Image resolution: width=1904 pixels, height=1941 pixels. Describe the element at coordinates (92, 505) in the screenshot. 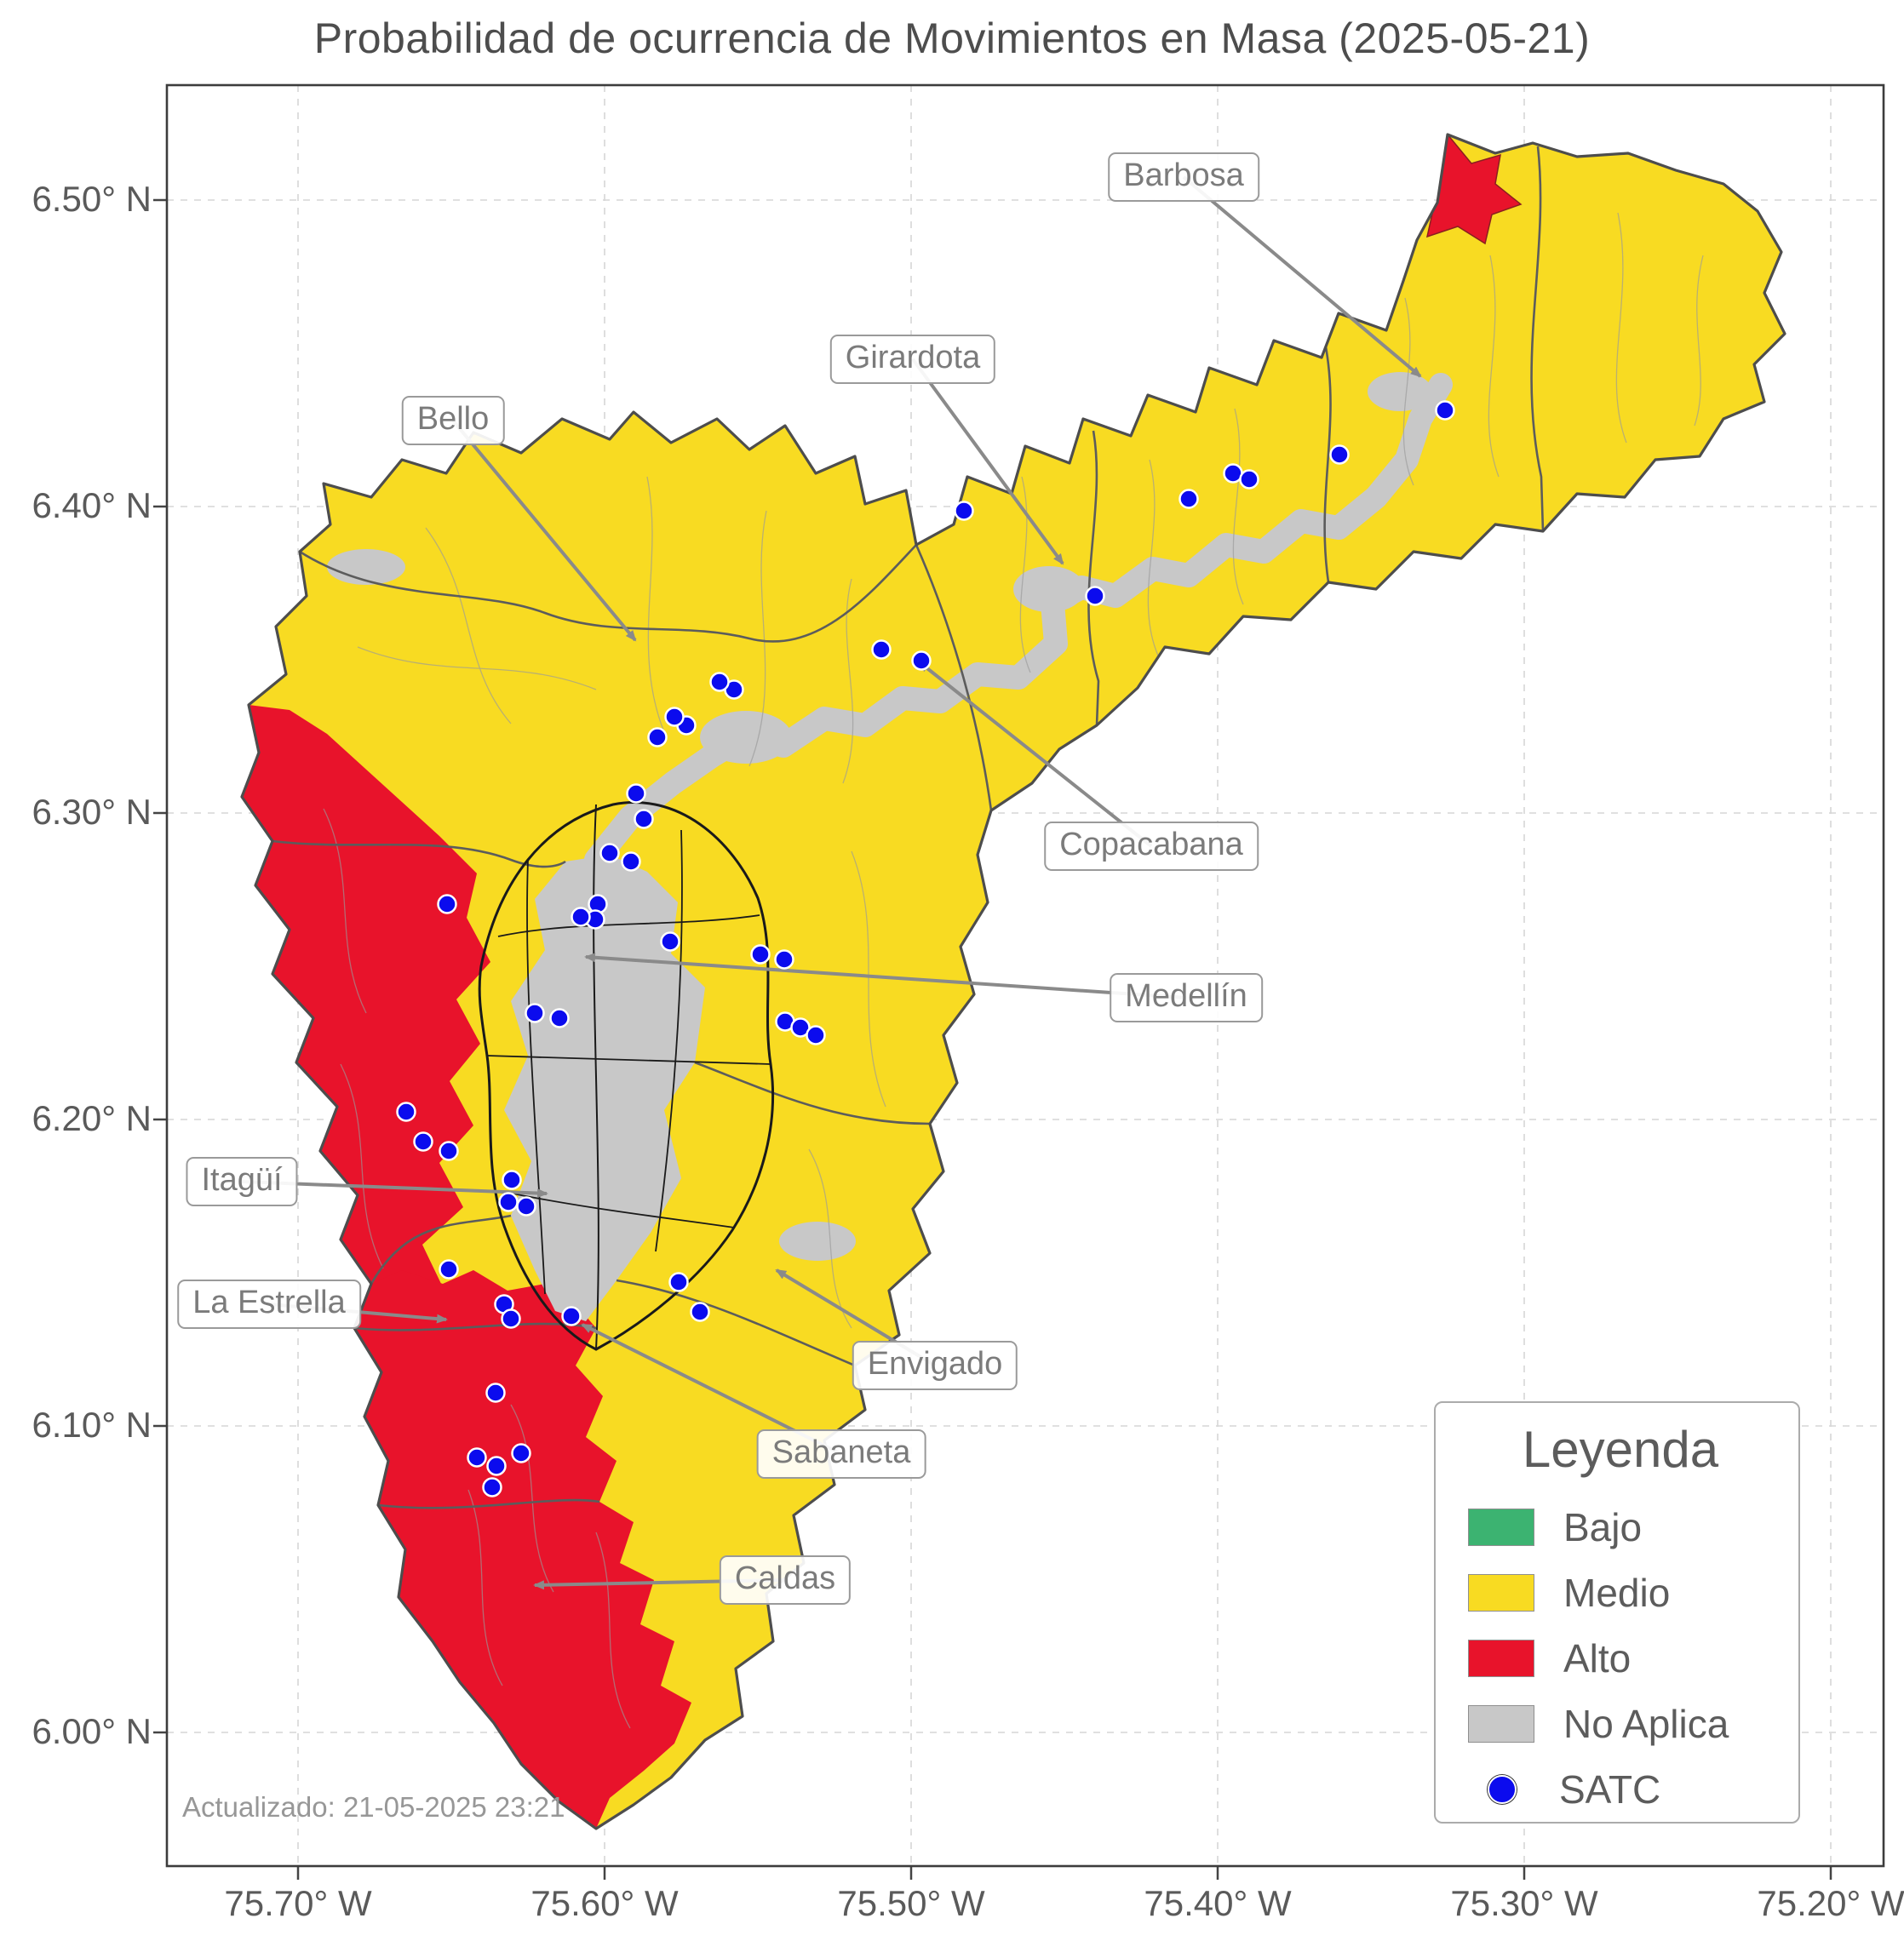

I see `y-tick-640: 6.40° N` at that location.